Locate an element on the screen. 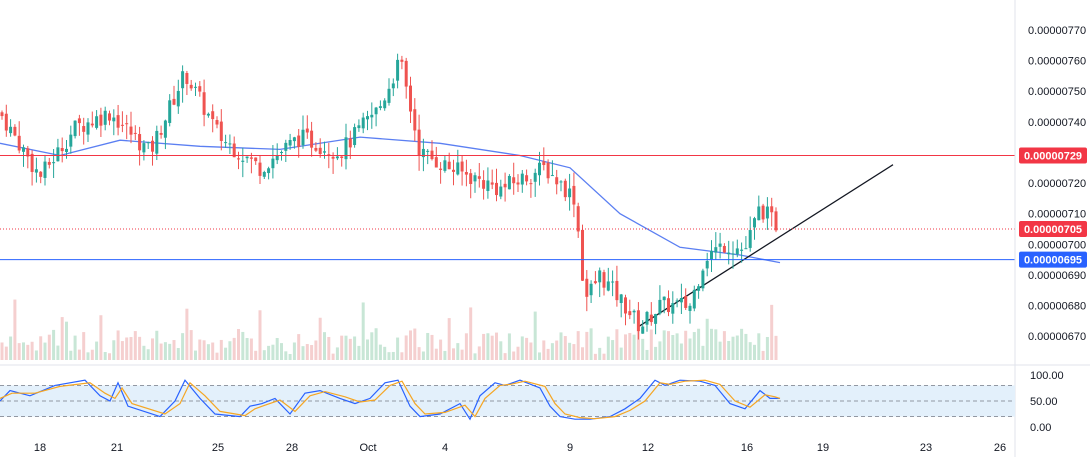 Image resolution: width=1090 pixels, height=462 pixels. y-tick-label: 0.00000710 is located at coordinates (1057, 215).